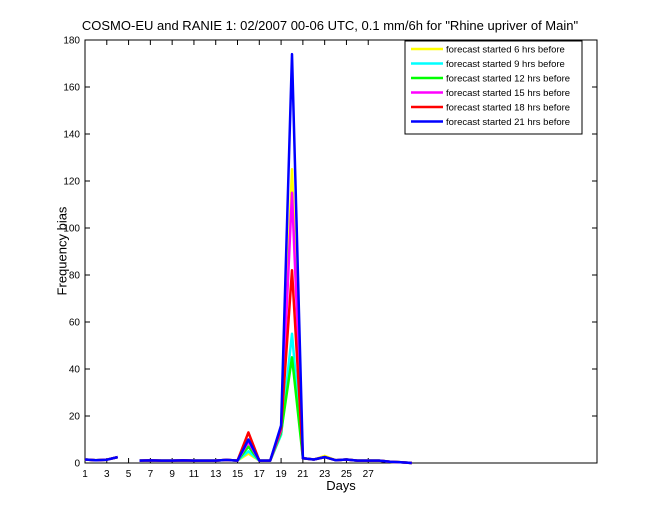 The image size is (660, 520). I want to click on x-tick-label: 13, so click(216, 474).